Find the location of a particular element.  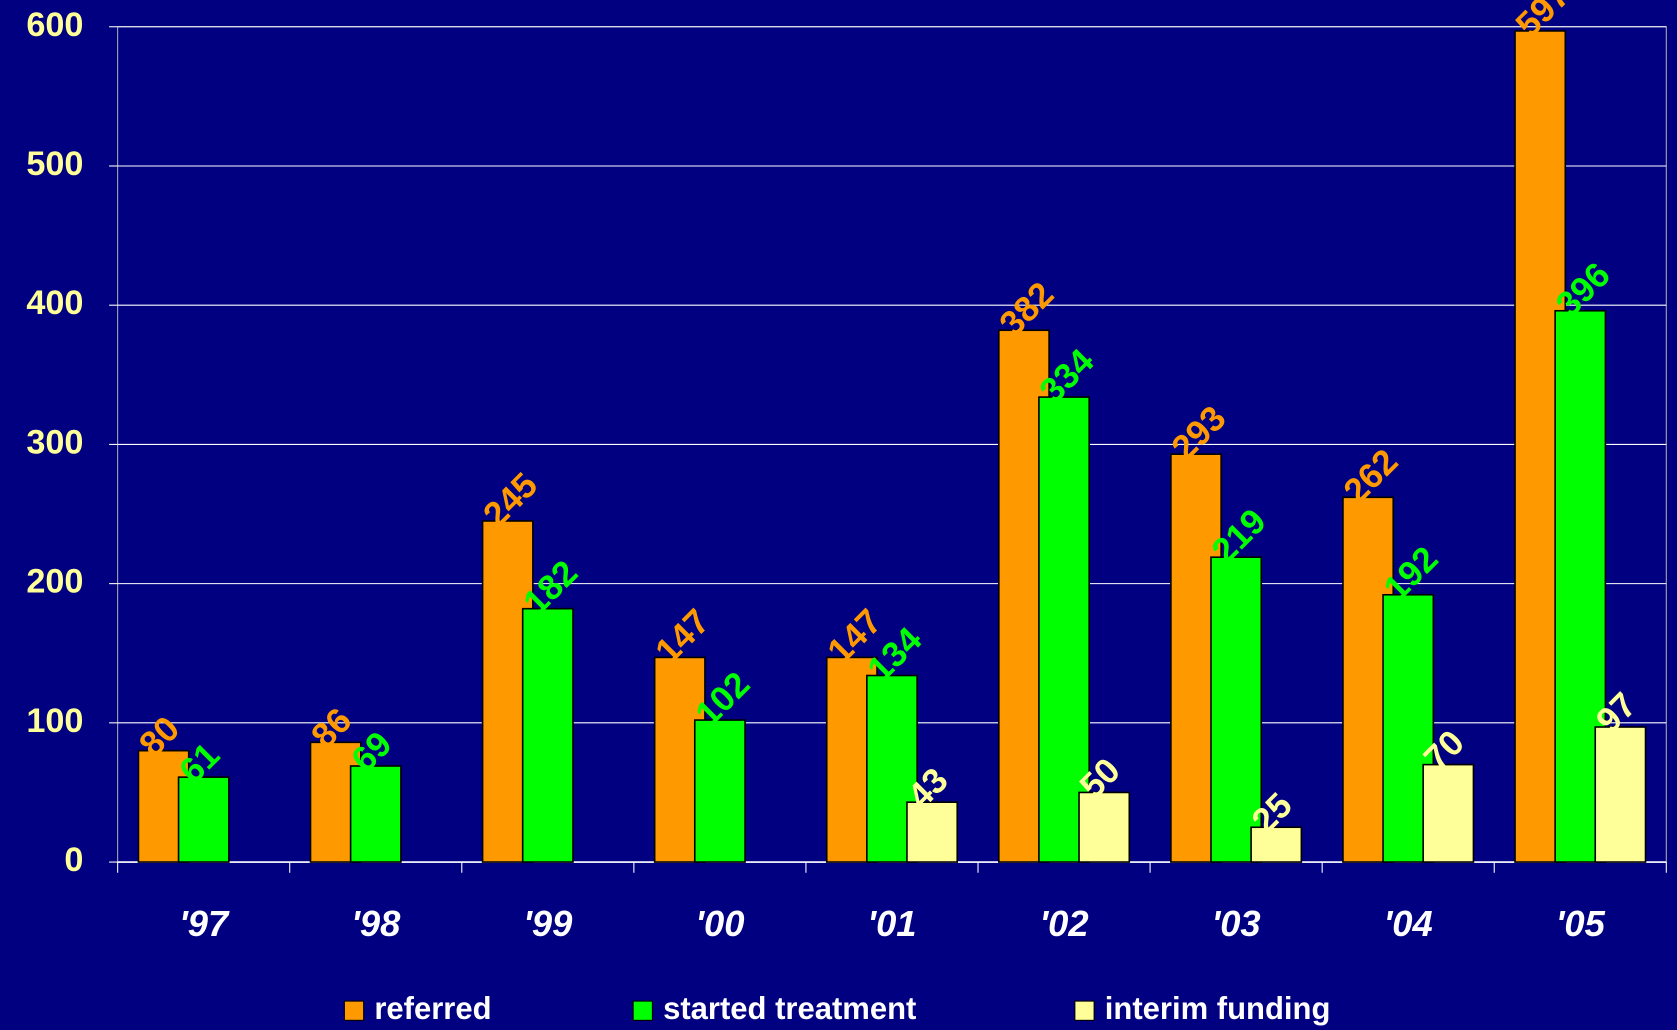

y-tick-label: 200 is located at coordinates (54, 582).